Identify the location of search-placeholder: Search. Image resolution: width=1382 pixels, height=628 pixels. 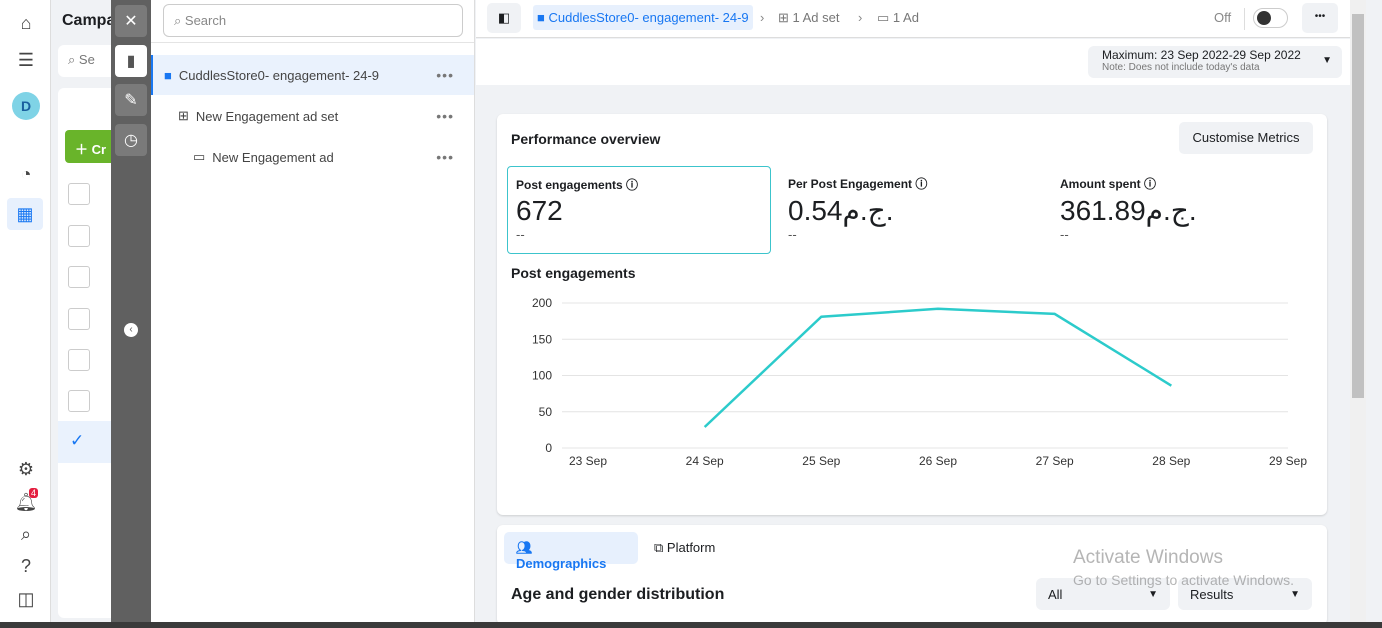
(205, 20).